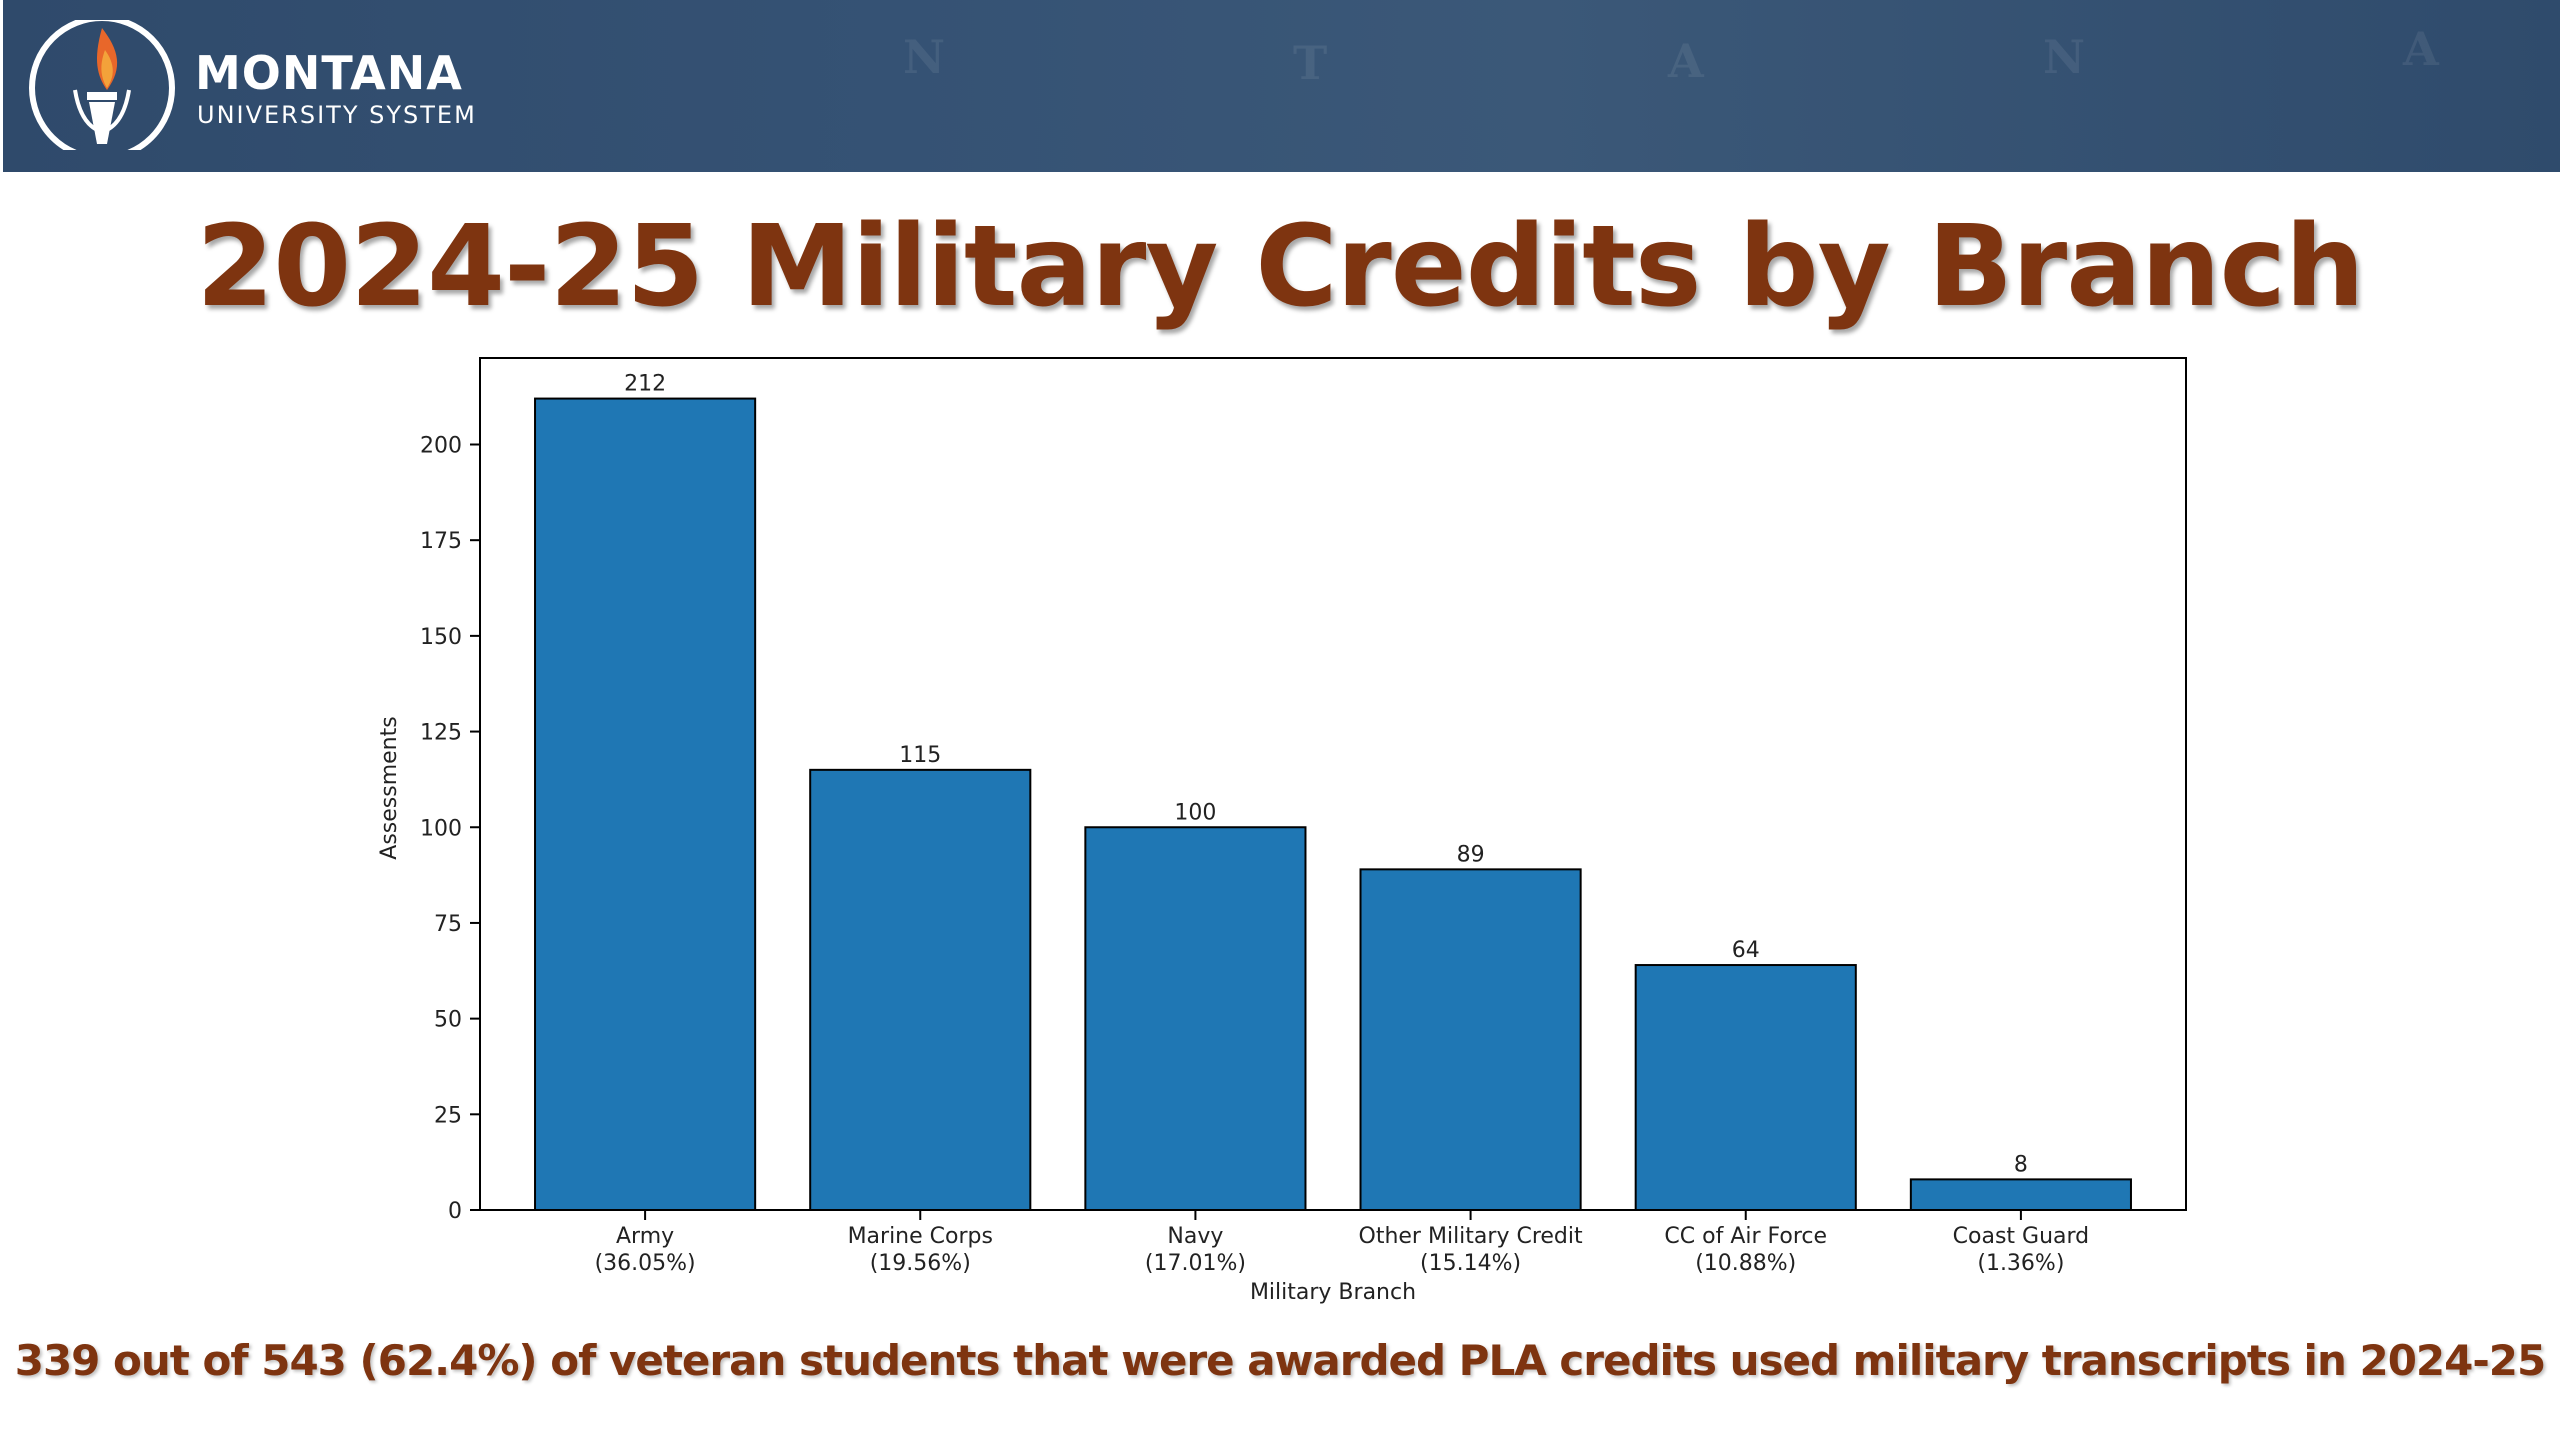  What do you see at coordinates (1745, 1236) in the screenshot?
I see `x-tick-label: CC of Air Force` at bounding box center [1745, 1236].